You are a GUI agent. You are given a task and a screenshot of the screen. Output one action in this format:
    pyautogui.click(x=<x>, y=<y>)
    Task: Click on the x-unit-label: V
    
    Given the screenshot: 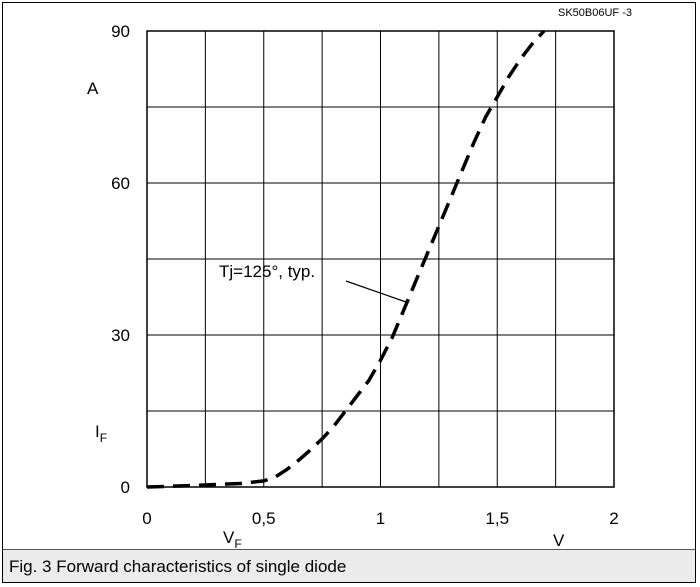 What is the action you would take?
    pyautogui.click(x=559, y=540)
    